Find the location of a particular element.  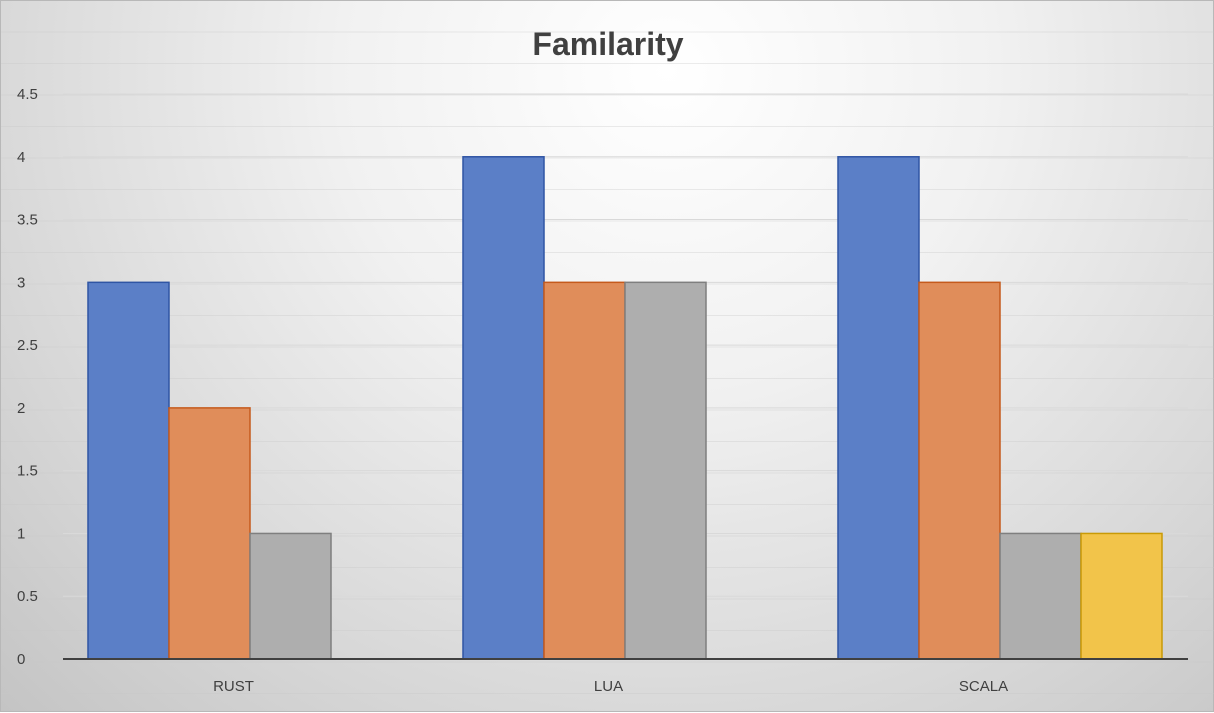

x-axis-categories: RUST LUA SCALA is located at coordinates (610, 686).